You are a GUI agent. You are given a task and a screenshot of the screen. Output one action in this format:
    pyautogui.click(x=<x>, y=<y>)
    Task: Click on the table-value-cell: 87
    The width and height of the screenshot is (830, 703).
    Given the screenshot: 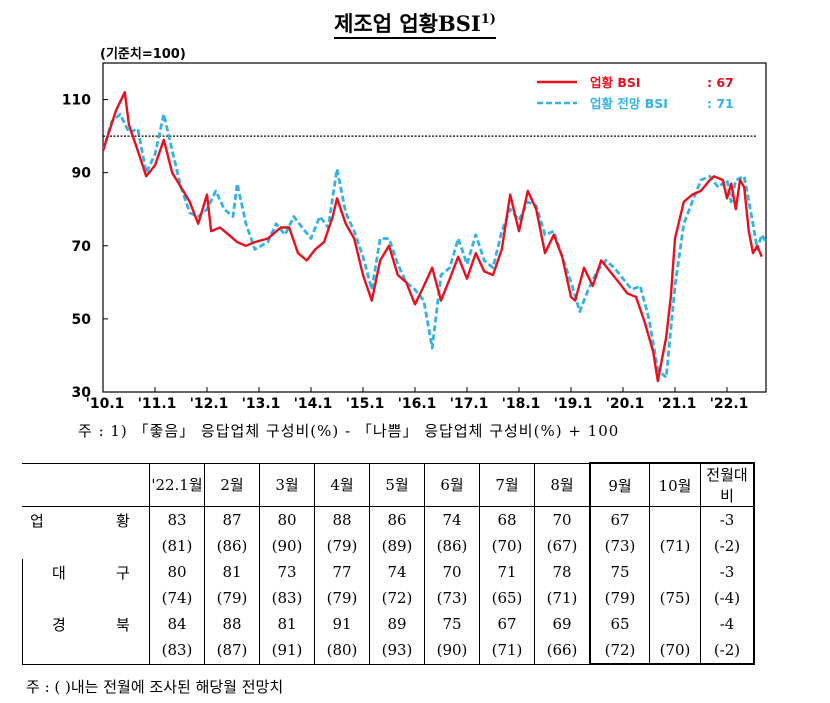 What is the action you would take?
    pyautogui.click(x=232, y=519)
    